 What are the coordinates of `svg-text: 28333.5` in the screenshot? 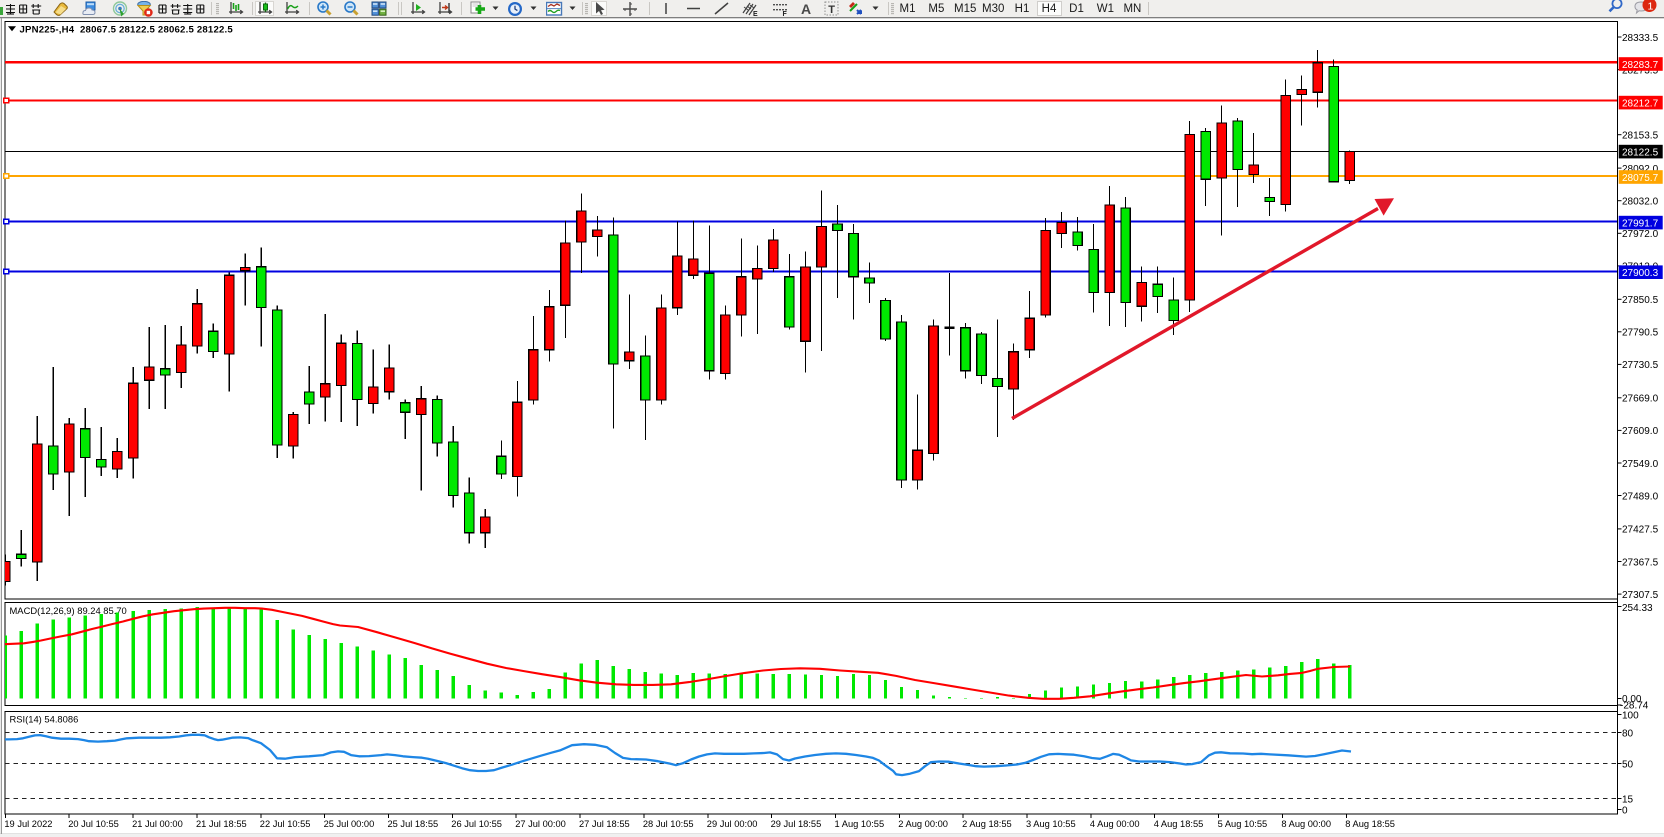 It's located at (1640, 38).